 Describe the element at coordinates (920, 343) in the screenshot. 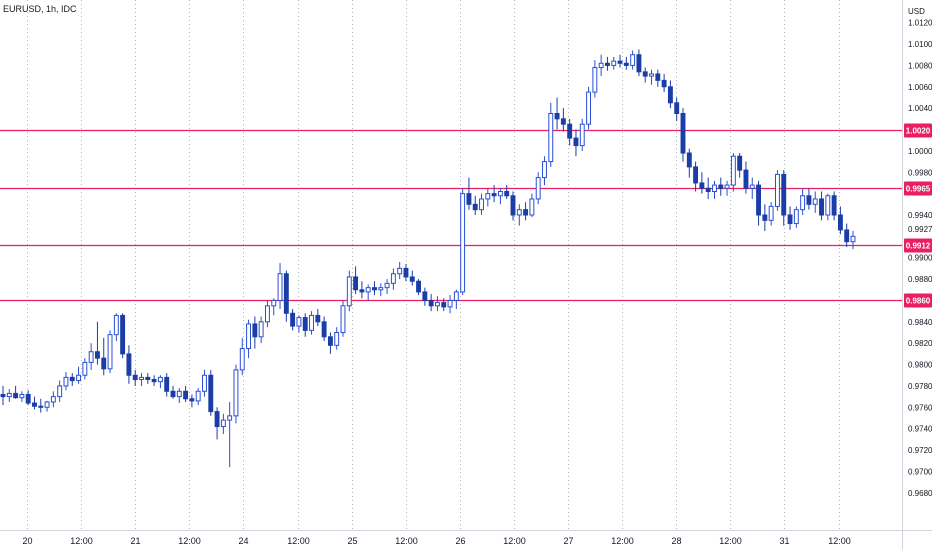

I see `y-tick-label: 0.9820` at that location.